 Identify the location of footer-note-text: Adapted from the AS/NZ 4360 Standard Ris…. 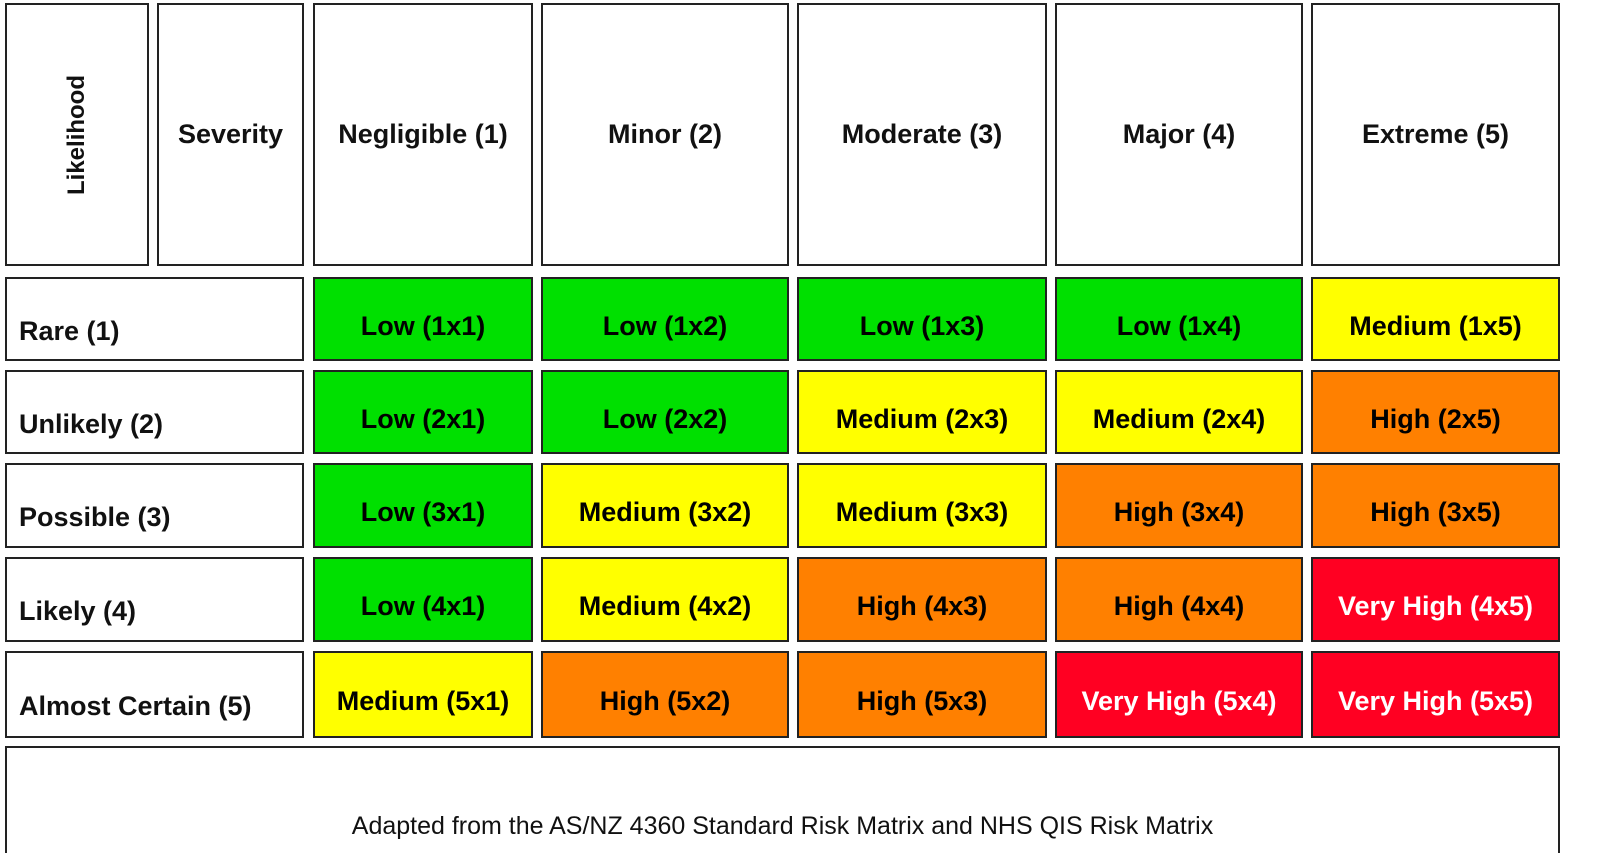
(782, 826).